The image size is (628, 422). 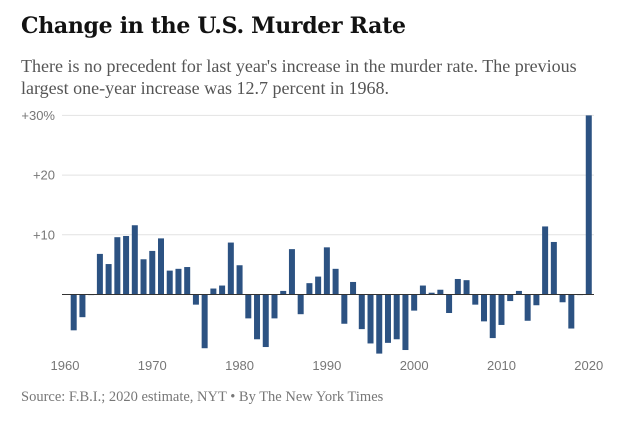 I want to click on bar-2017, so click(x=562, y=298).